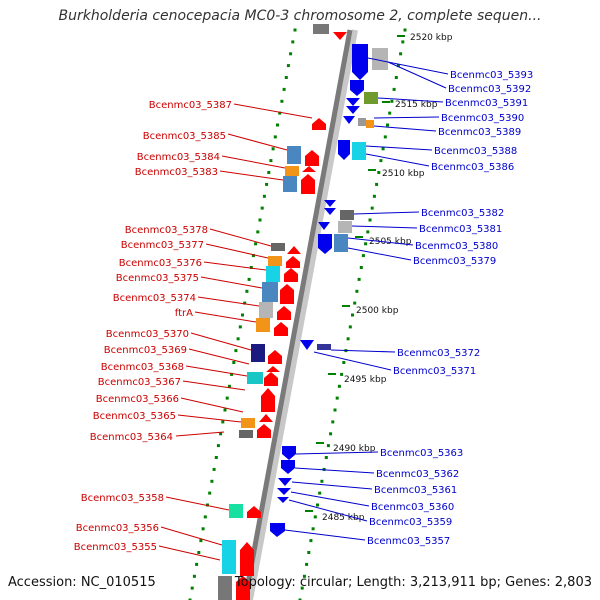 Image resolution: width=600 pixels, height=600 pixels. What do you see at coordinates (479, 132) in the screenshot?
I see `gene-label: Bcenmc03_5389` at bounding box center [479, 132].